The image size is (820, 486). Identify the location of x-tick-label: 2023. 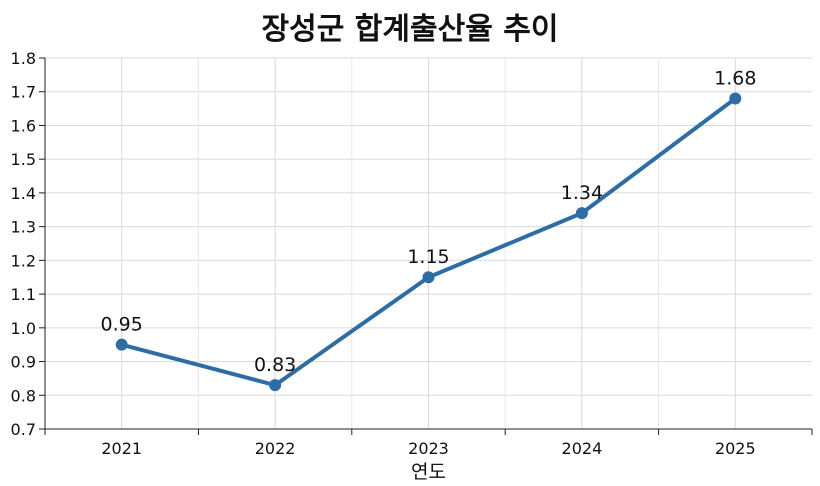
(428, 448).